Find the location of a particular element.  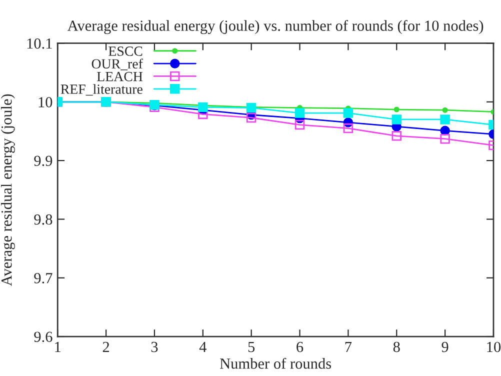

x-tick-label: 8 is located at coordinates (396, 347).